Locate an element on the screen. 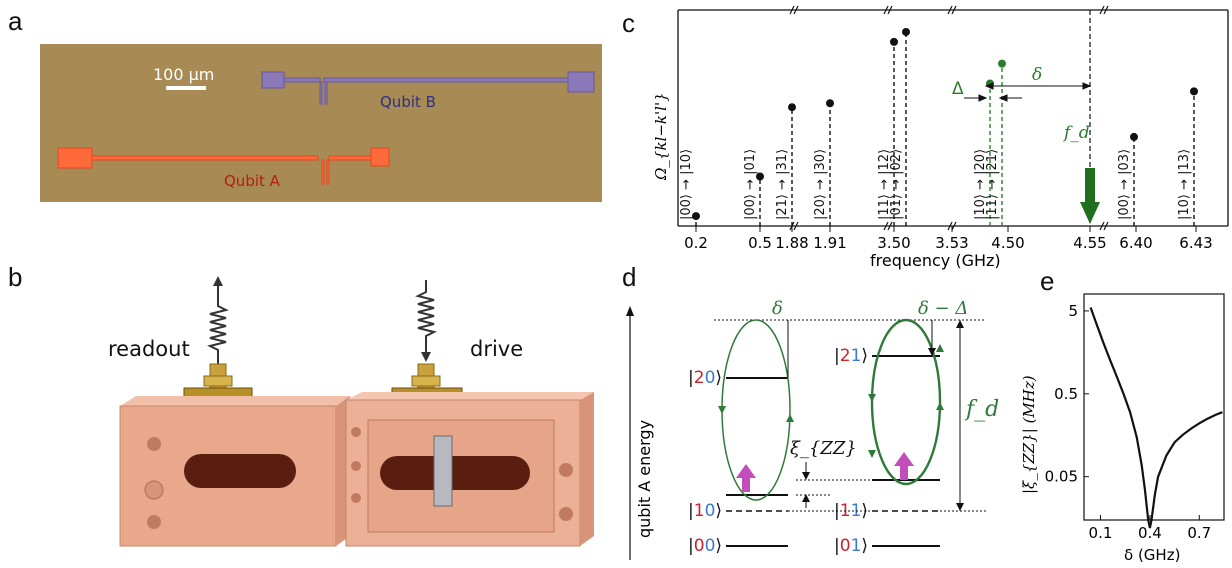  x-tick-label: 1.88 is located at coordinates (791, 243).